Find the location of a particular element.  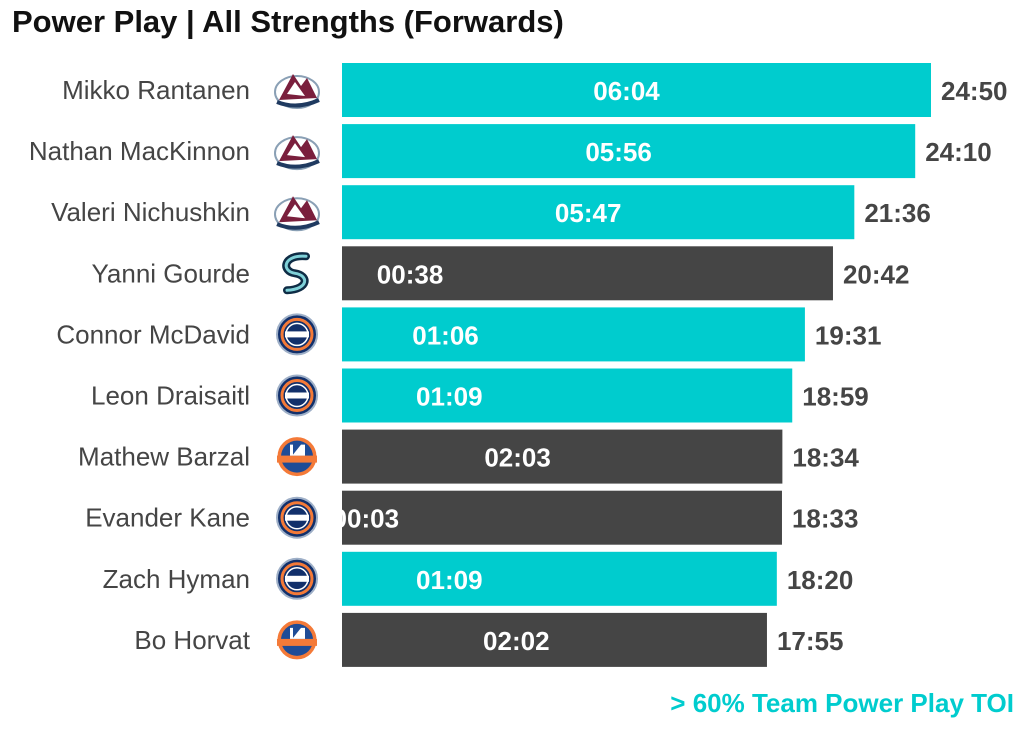

total-toi-label: 20:42 is located at coordinates (876, 274).